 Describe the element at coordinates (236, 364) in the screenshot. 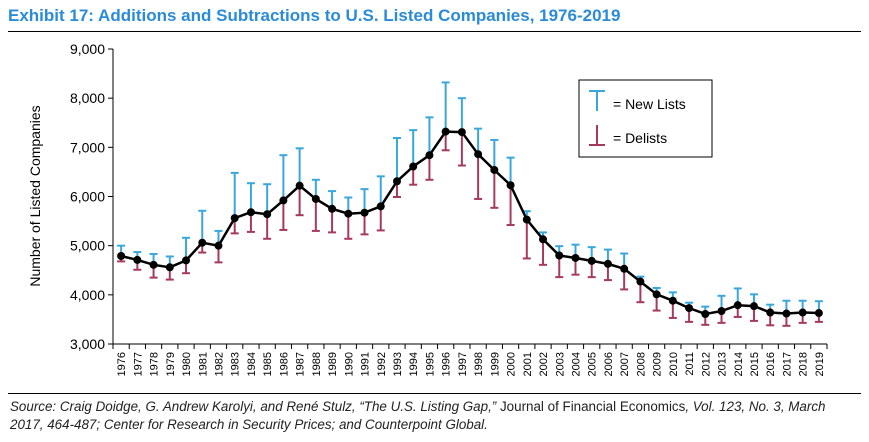

I see `x-tick-label: 1983` at that location.